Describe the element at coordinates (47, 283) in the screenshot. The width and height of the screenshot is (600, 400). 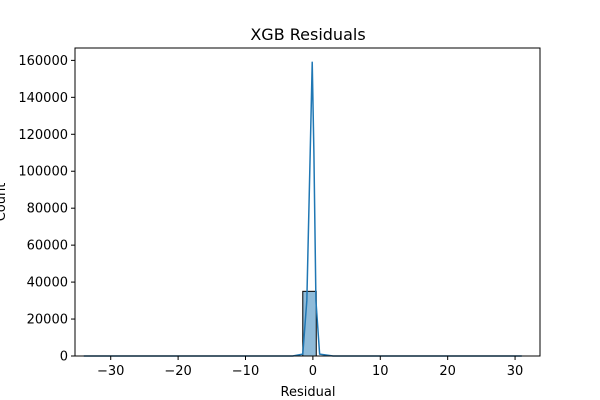
I see `y-tick-label: 40000` at that location.